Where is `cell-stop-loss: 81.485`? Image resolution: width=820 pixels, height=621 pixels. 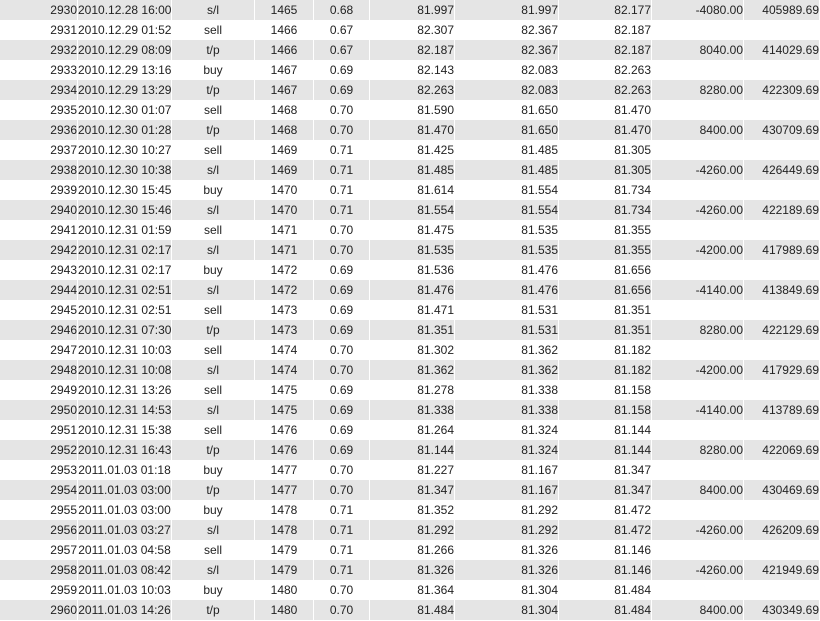
cell-stop-loss: 81.485 is located at coordinates (507, 150).